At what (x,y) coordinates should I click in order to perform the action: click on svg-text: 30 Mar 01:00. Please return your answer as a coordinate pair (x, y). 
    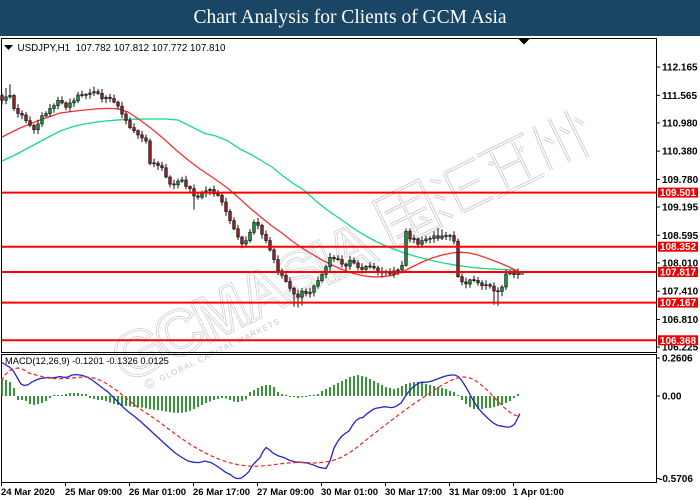
    Looking at the image, I should click on (349, 492).